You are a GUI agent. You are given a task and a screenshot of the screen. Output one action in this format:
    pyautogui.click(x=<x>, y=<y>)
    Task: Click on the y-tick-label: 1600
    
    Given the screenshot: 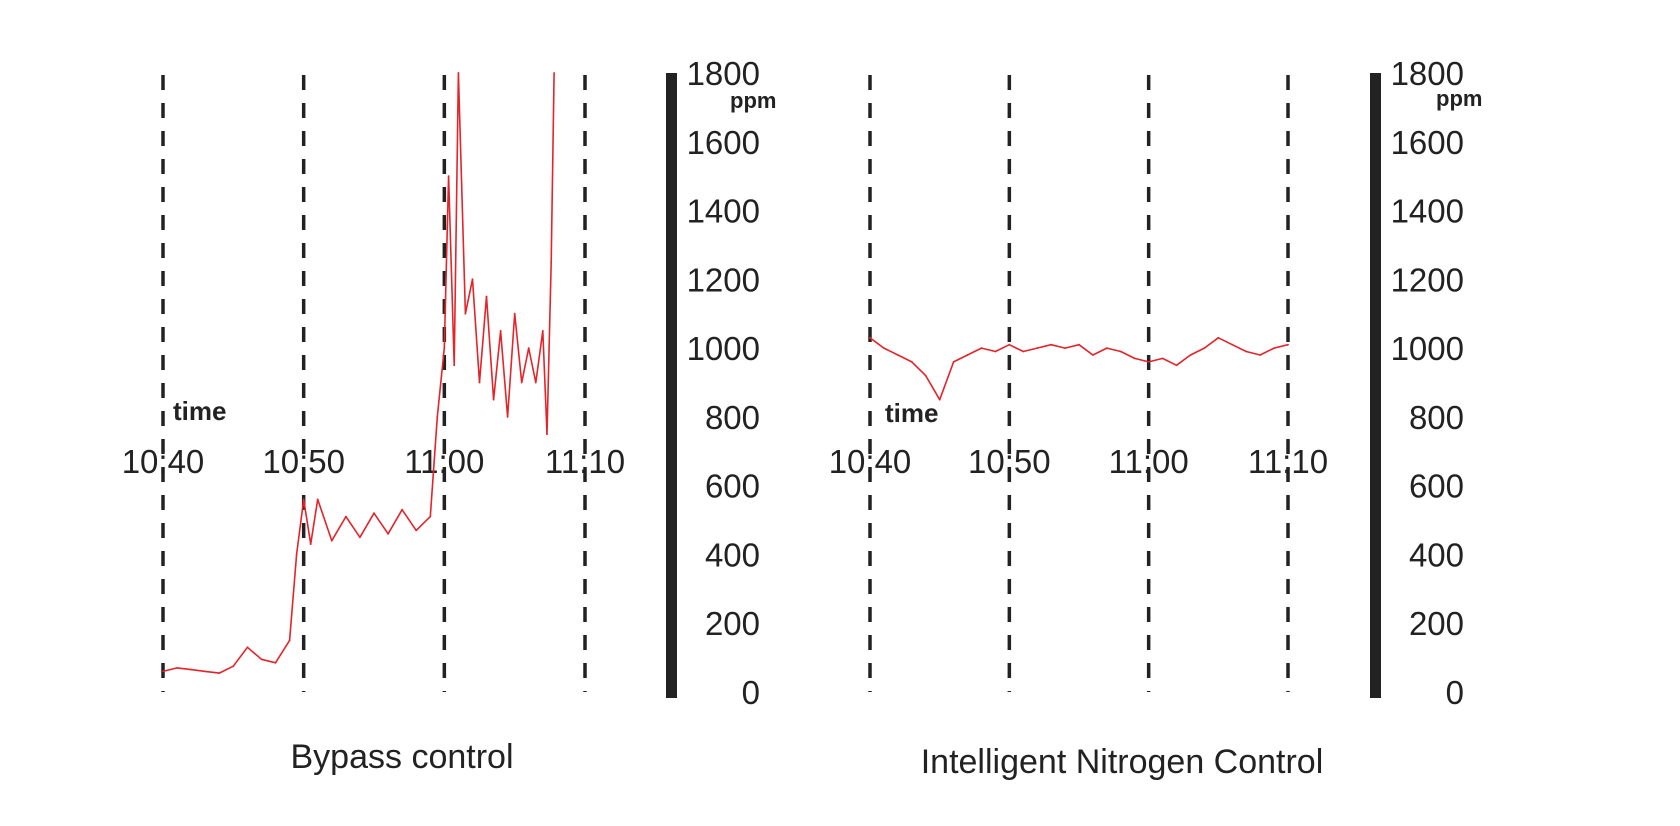 What is the action you would take?
    pyautogui.click(x=723, y=142)
    